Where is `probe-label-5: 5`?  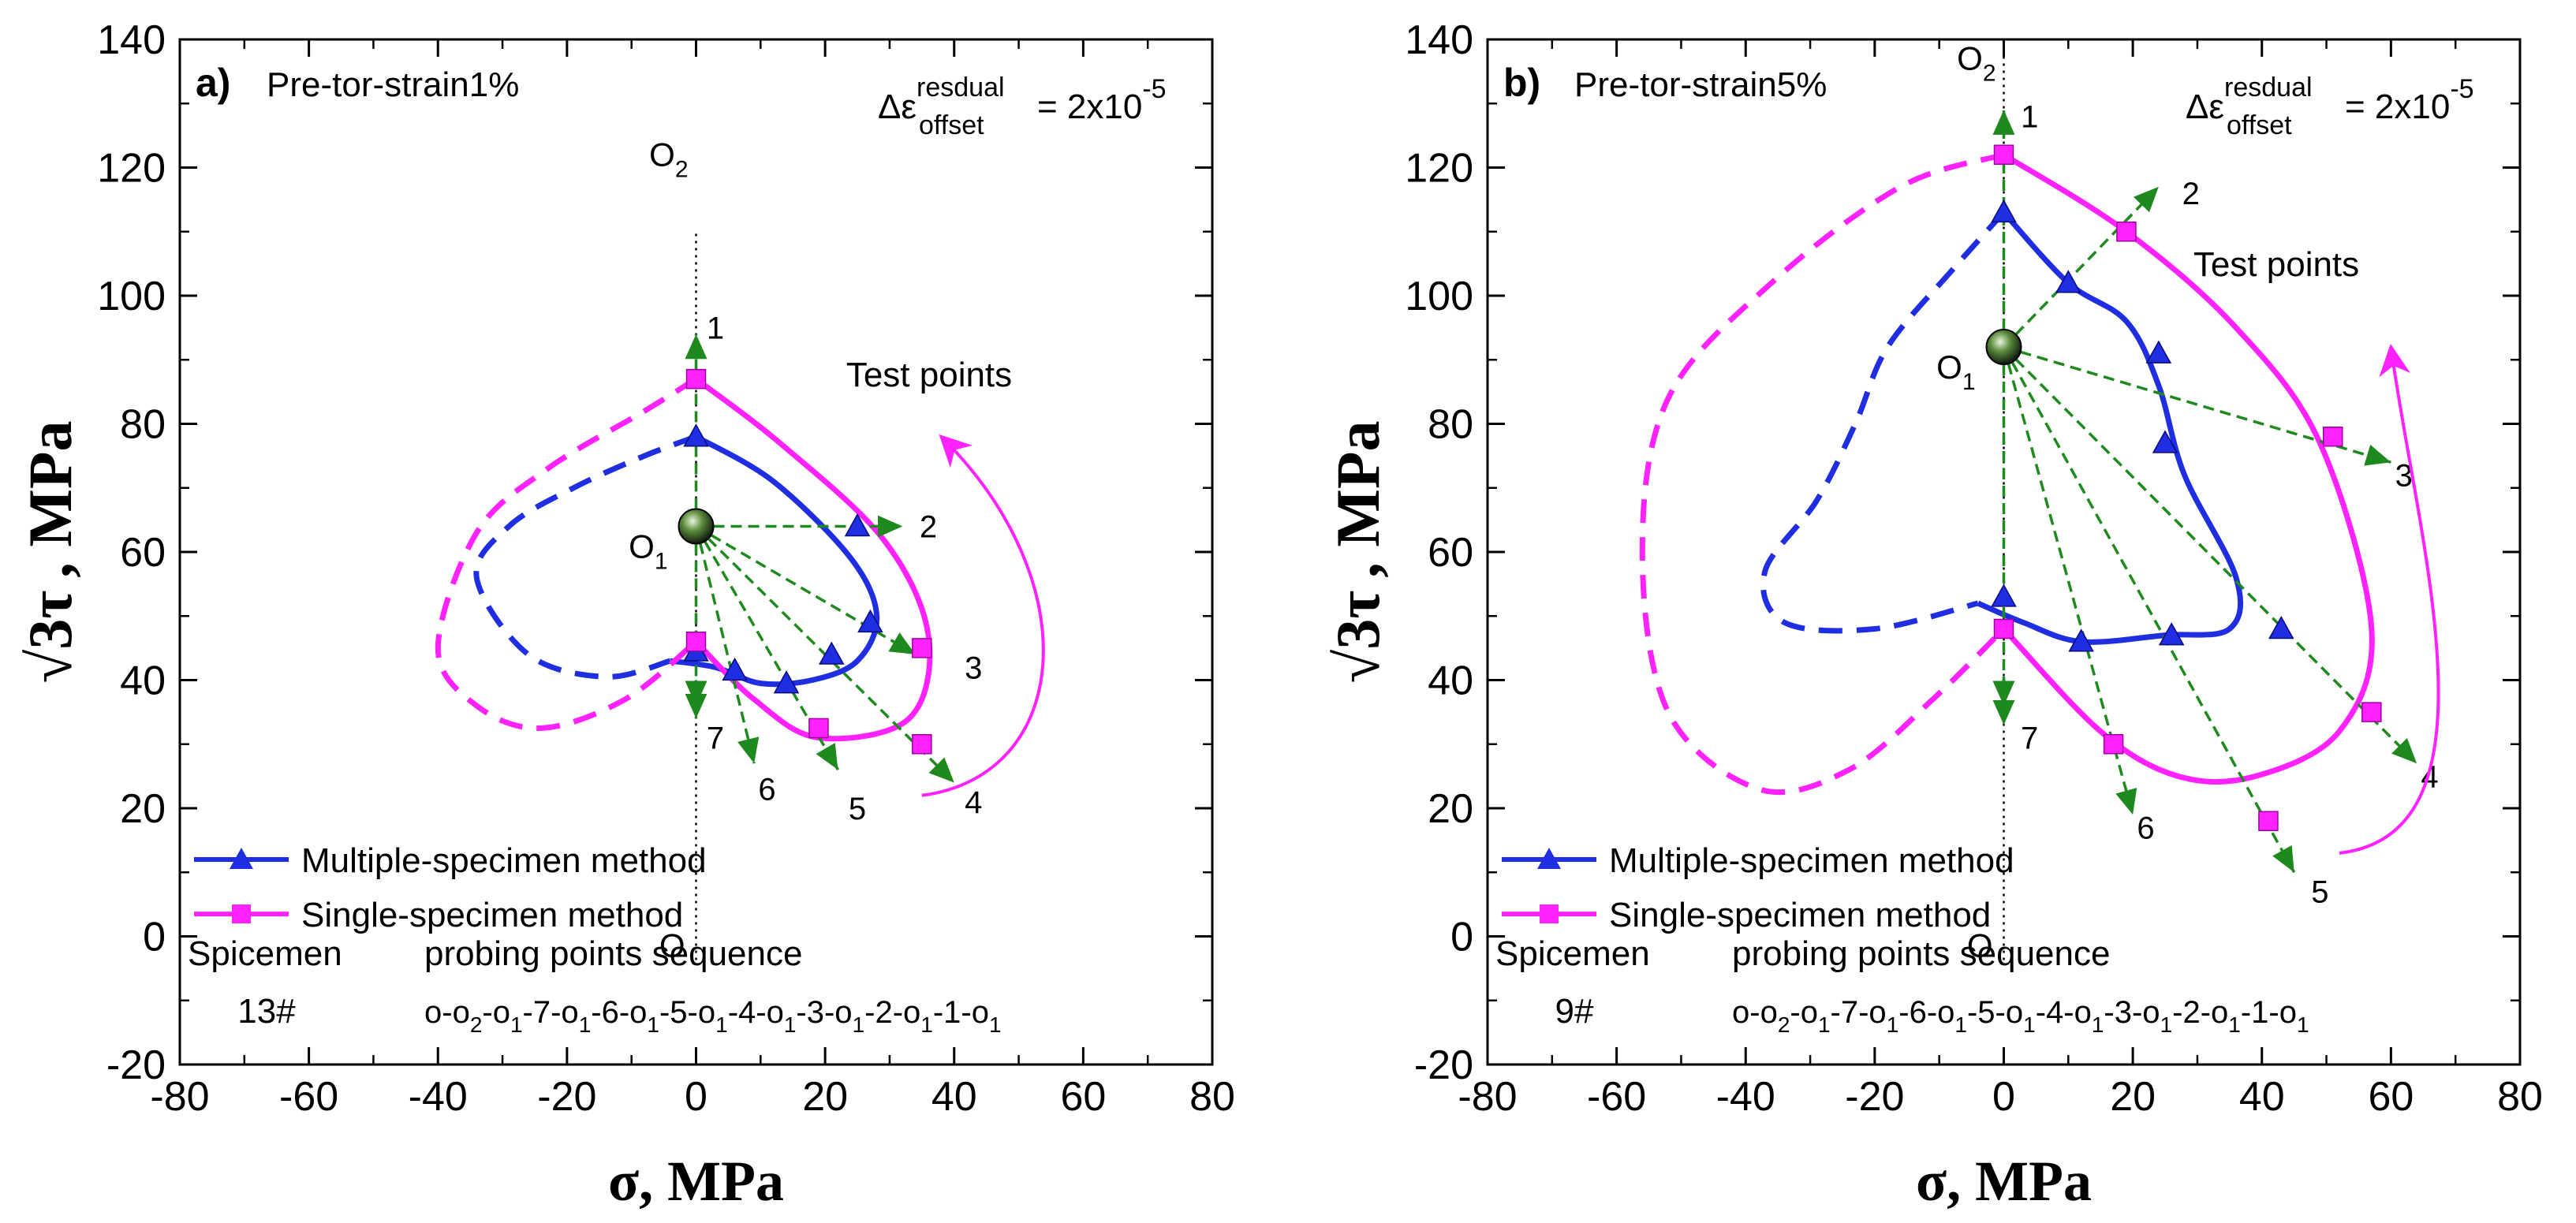 probe-label-5: 5 is located at coordinates (857, 809).